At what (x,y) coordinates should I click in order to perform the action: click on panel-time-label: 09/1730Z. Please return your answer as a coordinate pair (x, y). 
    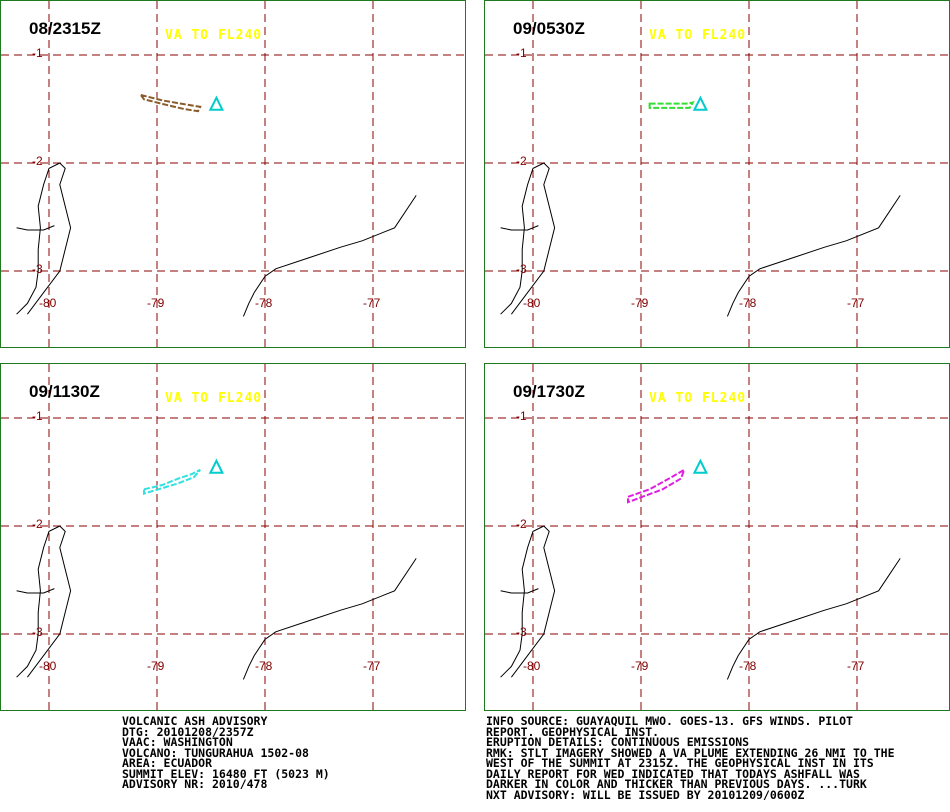
    Looking at the image, I should click on (549, 391).